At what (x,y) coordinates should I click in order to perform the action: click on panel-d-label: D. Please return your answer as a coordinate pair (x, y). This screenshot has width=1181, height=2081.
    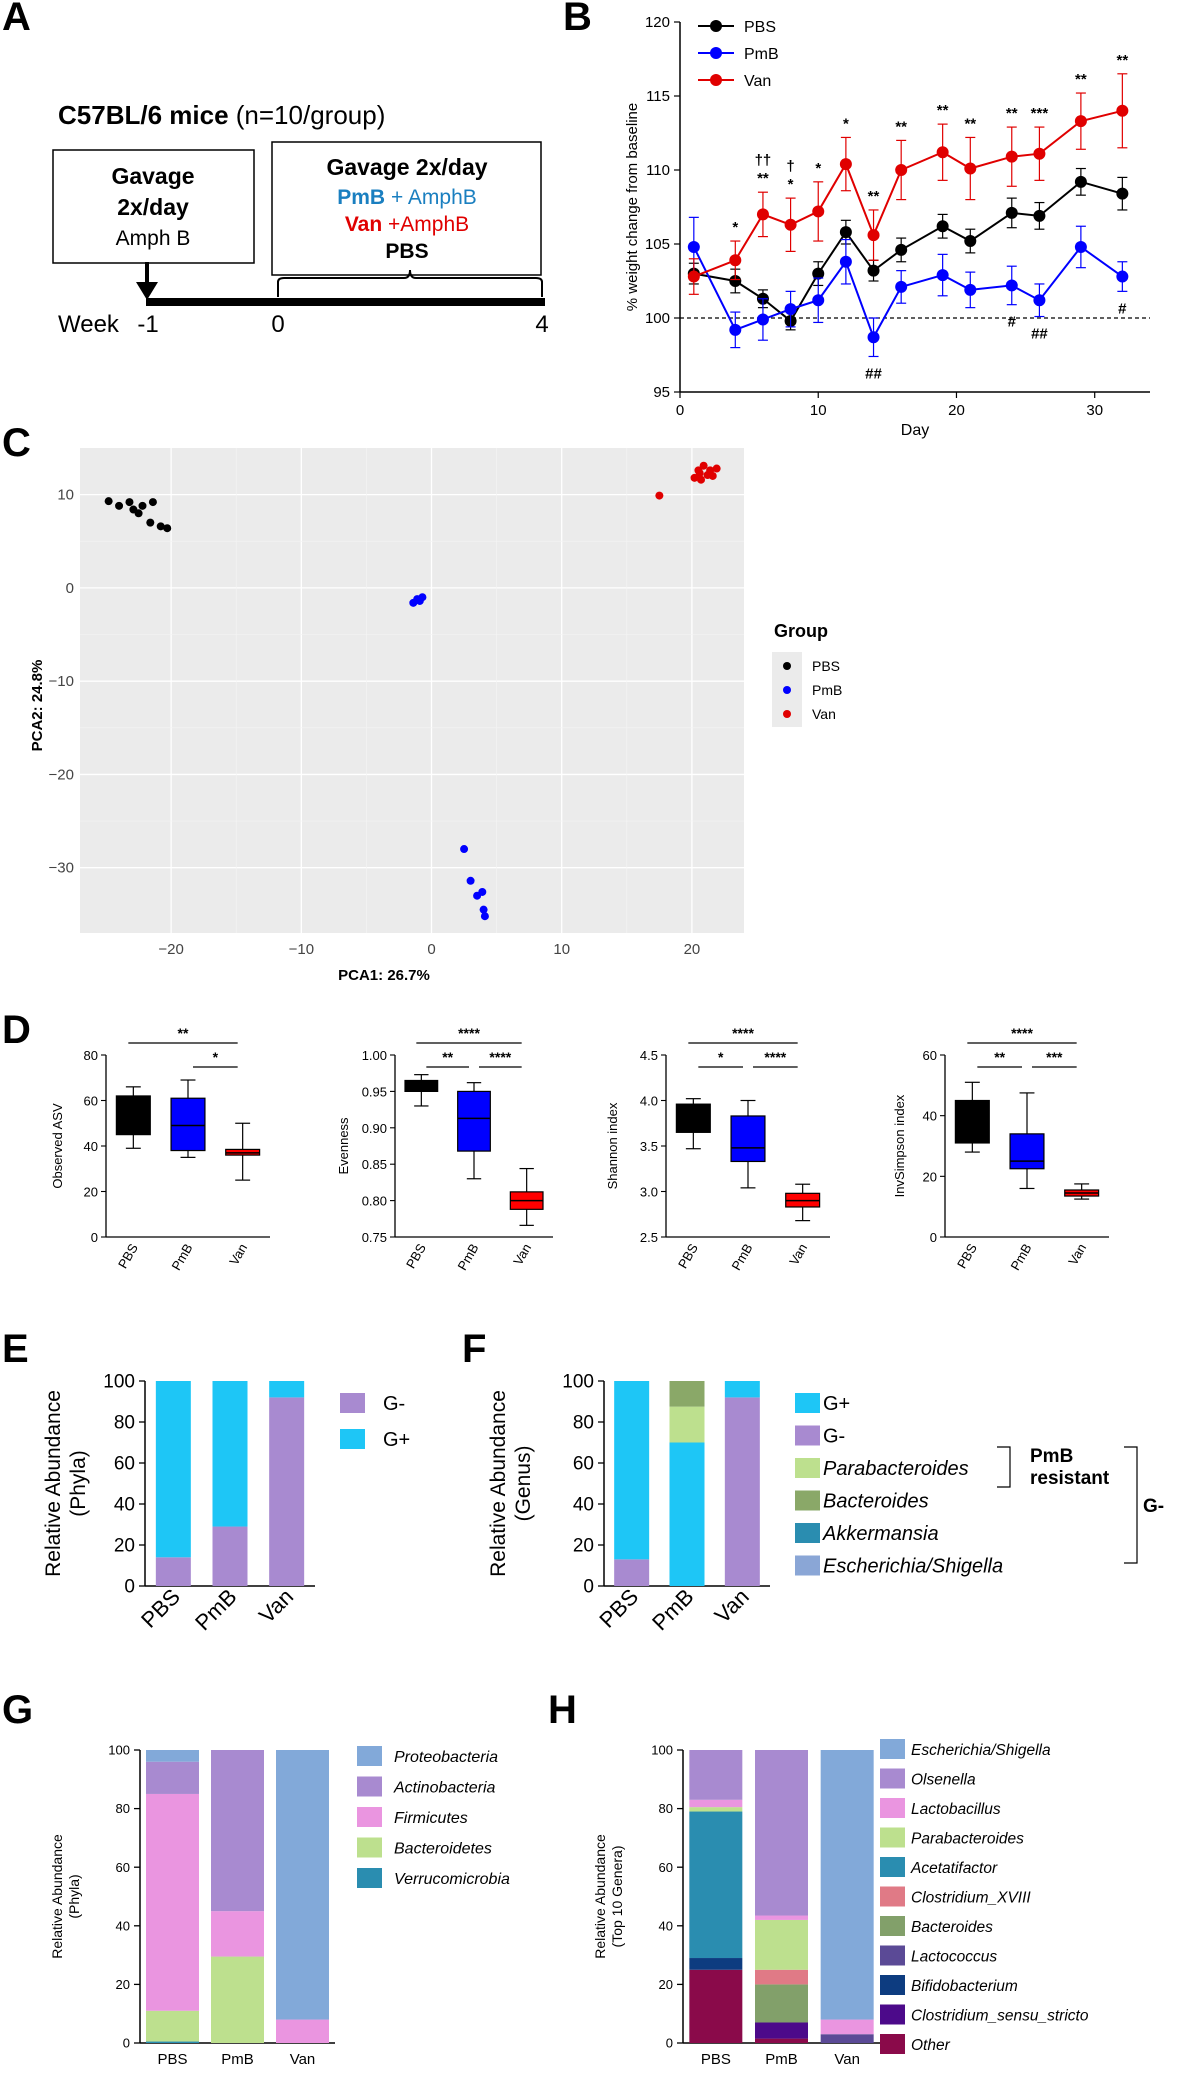
    Looking at the image, I should click on (16, 1030).